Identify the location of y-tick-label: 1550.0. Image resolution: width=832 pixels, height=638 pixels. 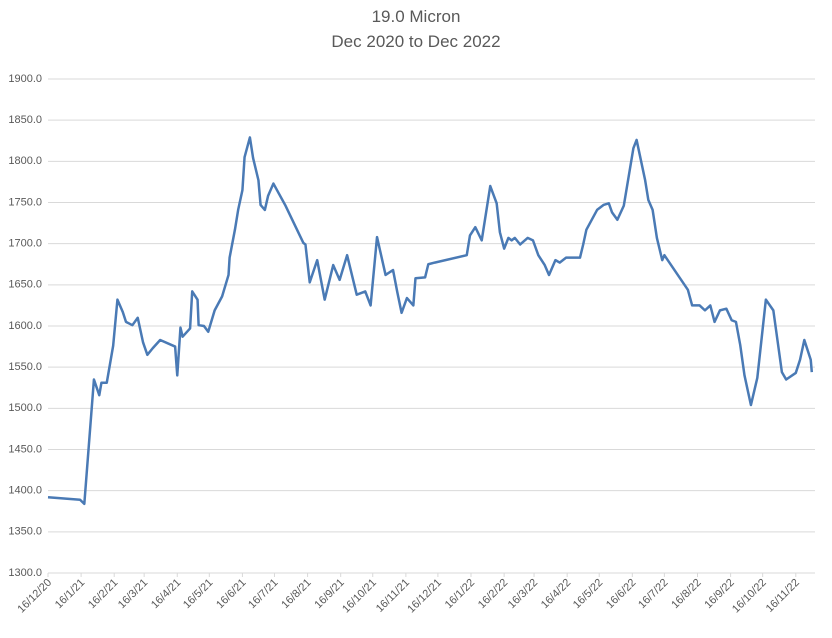
(25, 367).